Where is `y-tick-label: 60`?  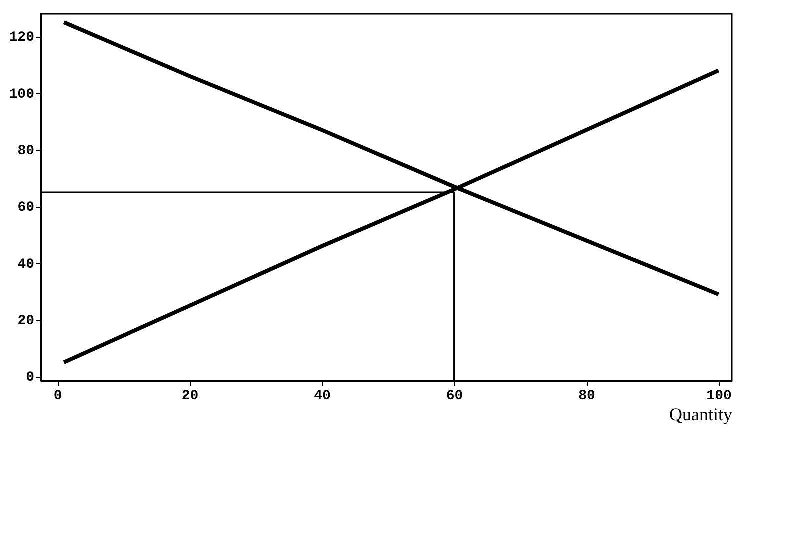 y-tick-label: 60 is located at coordinates (26, 208).